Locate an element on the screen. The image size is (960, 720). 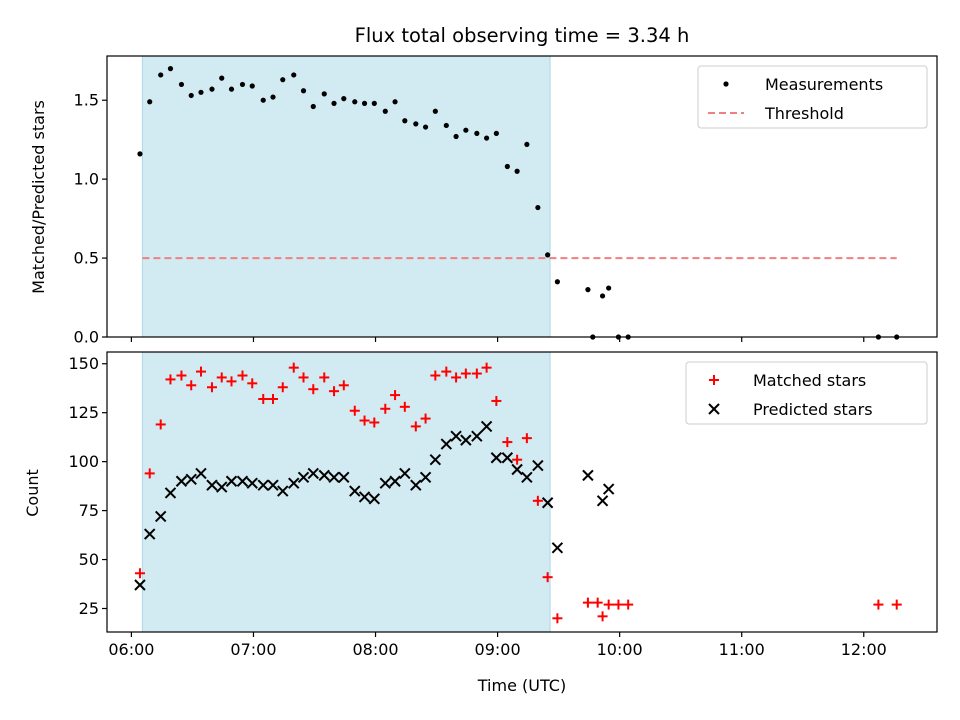
legend-label: Measurements is located at coordinates (824, 84).